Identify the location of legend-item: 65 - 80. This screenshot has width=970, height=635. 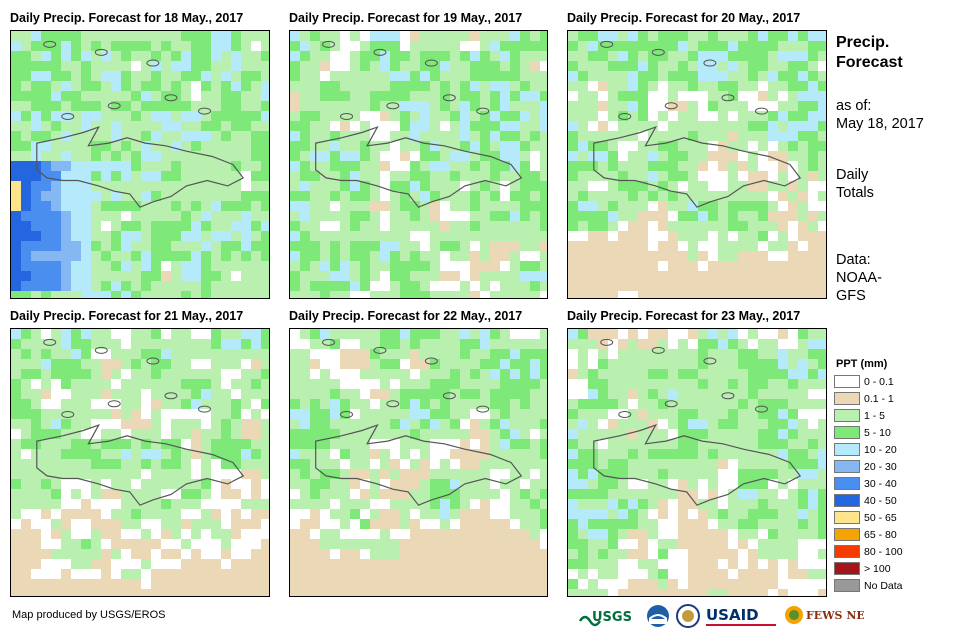
(884, 534).